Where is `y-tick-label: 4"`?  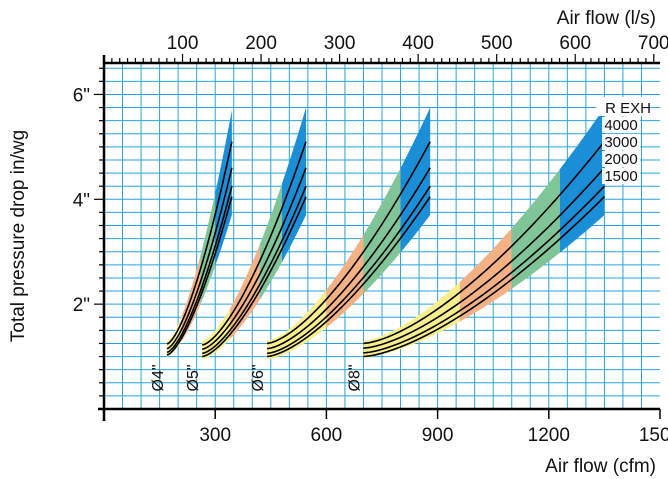 y-tick-label: 4" is located at coordinates (81, 200).